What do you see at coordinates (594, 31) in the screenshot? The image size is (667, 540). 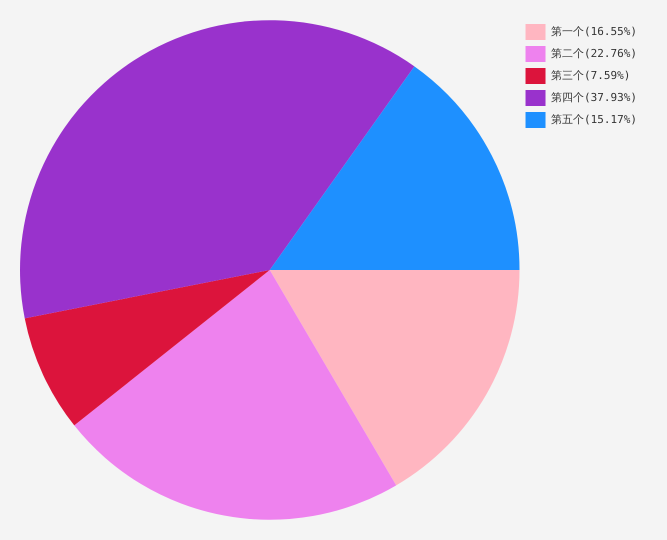 I see `legend-label: 第一个(16.55%)` at bounding box center [594, 31].